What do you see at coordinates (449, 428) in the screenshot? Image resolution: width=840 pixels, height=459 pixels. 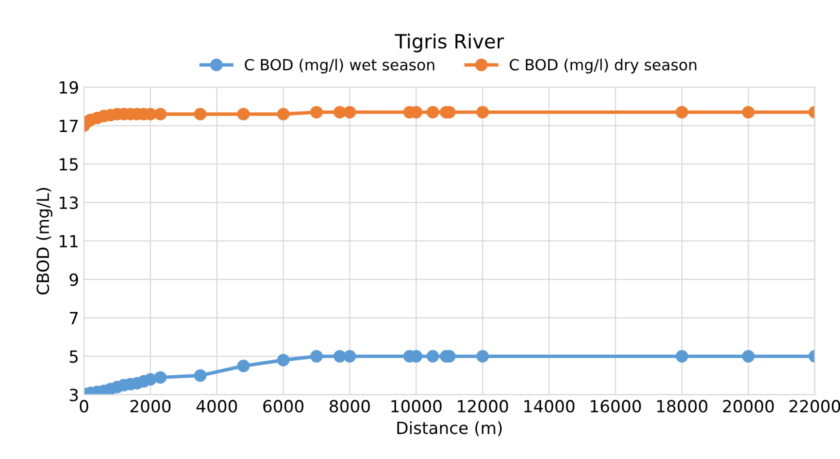 I see `x-axis-title: Distance (m)` at bounding box center [449, 428].